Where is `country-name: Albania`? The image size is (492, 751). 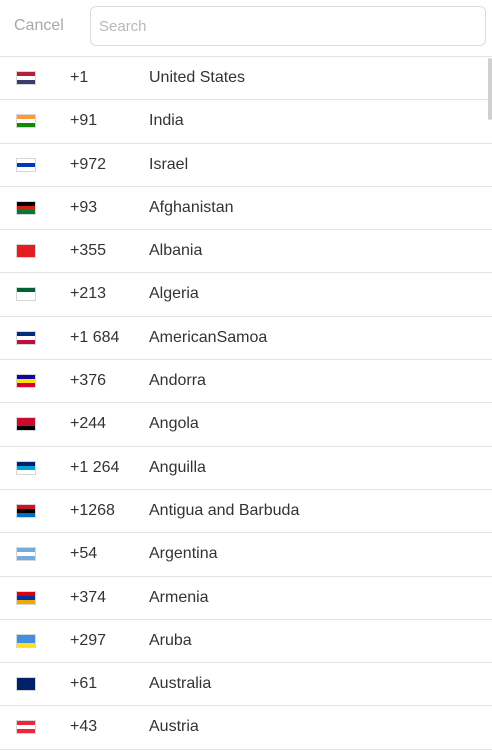 country-name: Albania is located at coordinates (176, 251).